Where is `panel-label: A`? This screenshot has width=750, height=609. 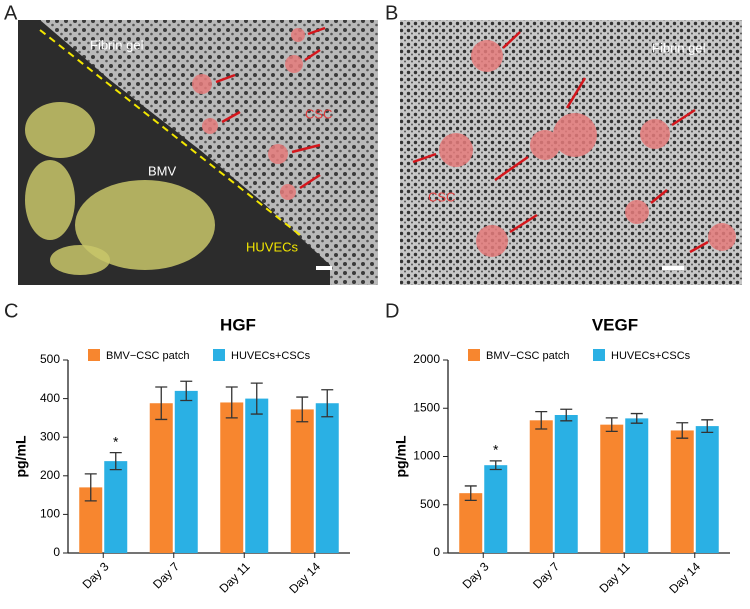 panel-label: A is located at coordinates (11, 13).